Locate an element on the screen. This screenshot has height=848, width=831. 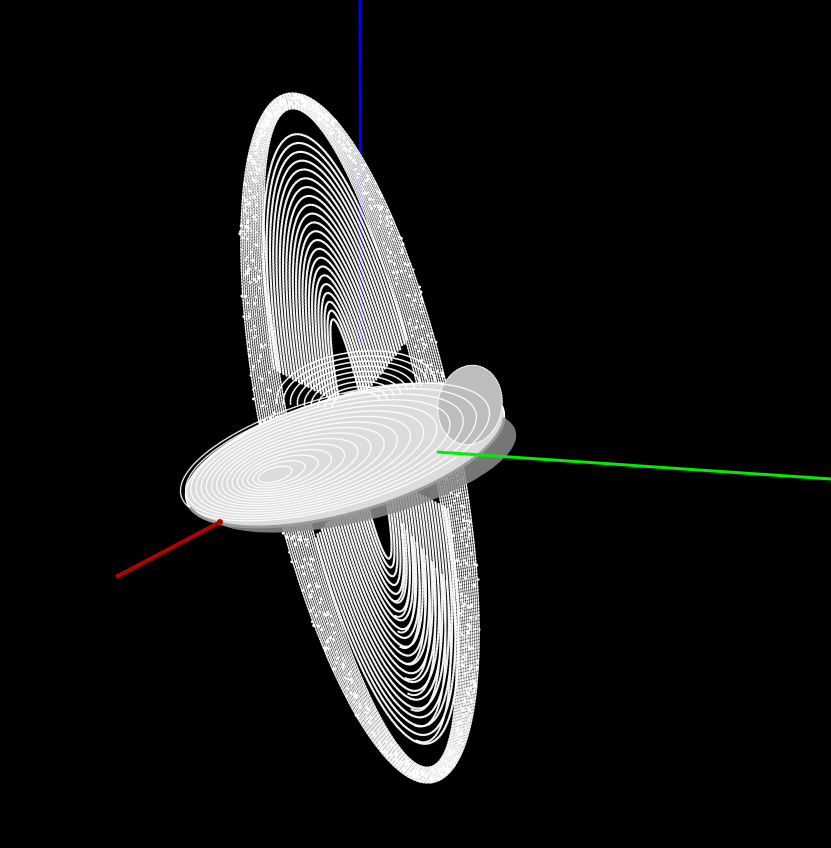
disc-rim is located at coordinates (347, 473).